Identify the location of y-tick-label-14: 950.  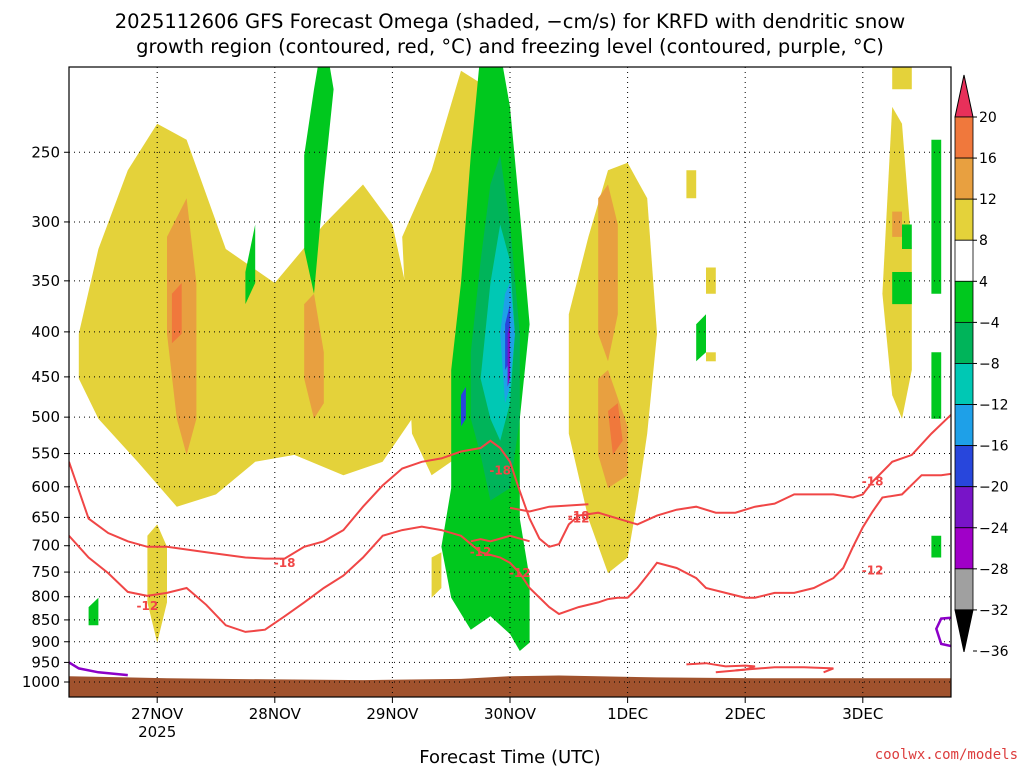
(45, 662).